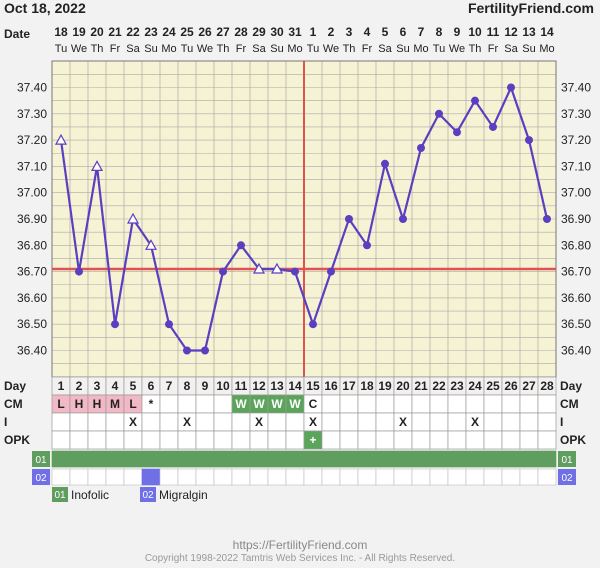 This screenshot has width=600, height=568. What do you see at coordinates (576, 298) in the screenshot?
I see `y-tick-label-right: 36.60` at bounding box center [576, 298].